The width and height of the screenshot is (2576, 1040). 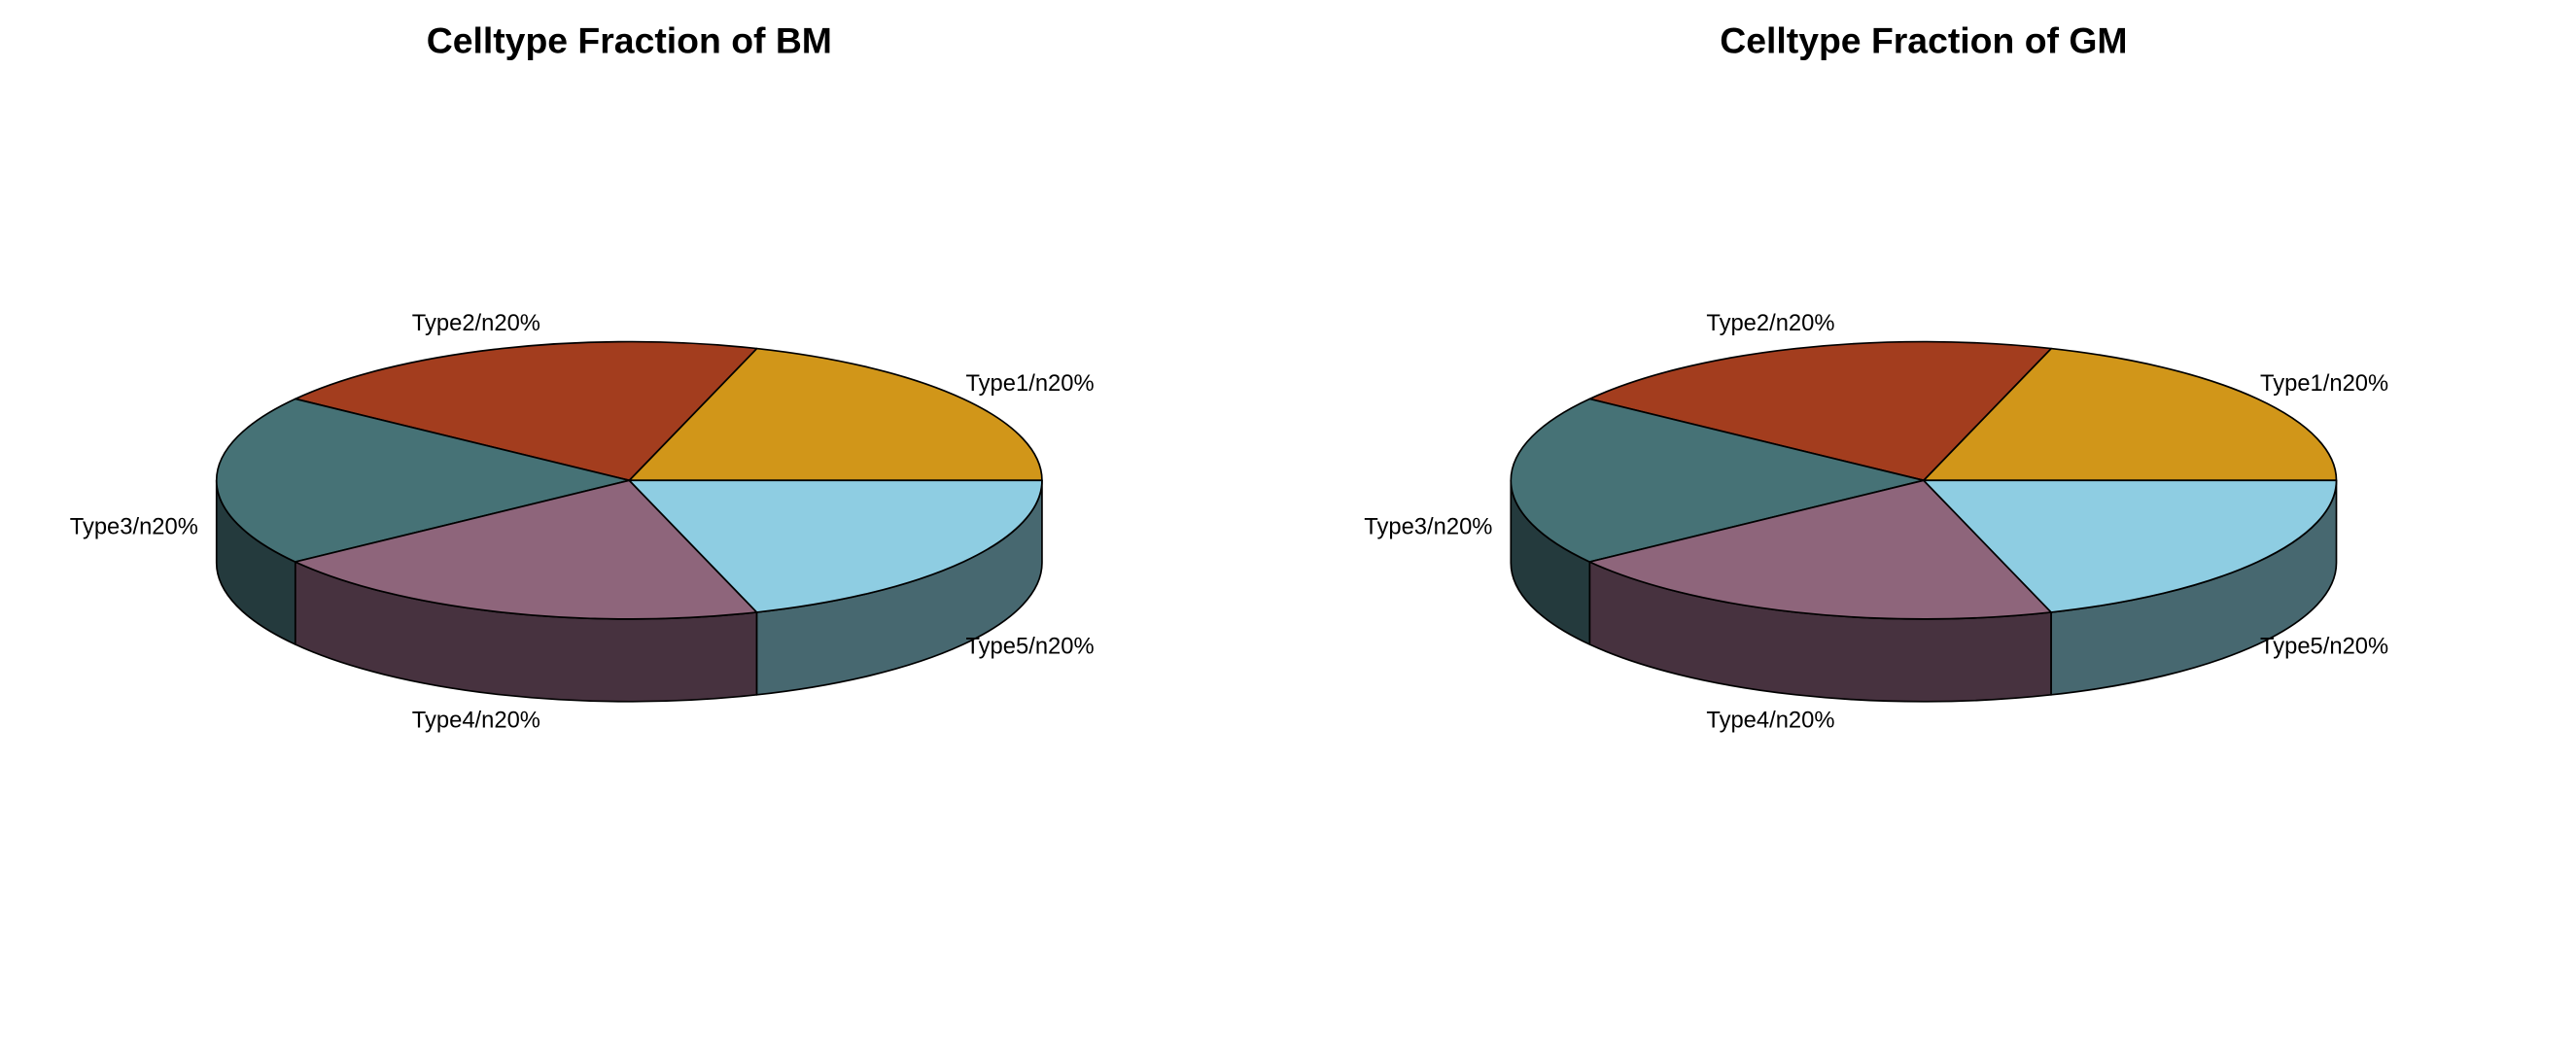 What do you see at coordinates (1923, 39) in the screenshot?
I see `chart-title: Celltype Fraction of GM` at bounding box center [1923, 39].